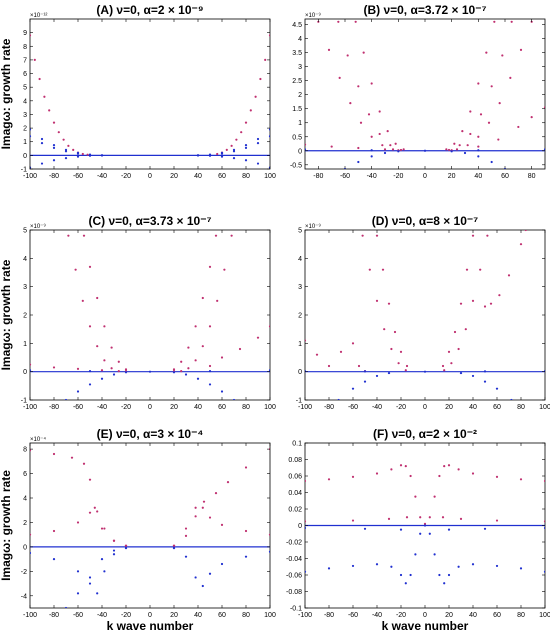 The width and height of the screenshot is (550, 632). Describe the element at coordinates (425, 434) in the screenshot. I see `panel-title: (F) ν=0, α=2 × 10⁻²` at that location.